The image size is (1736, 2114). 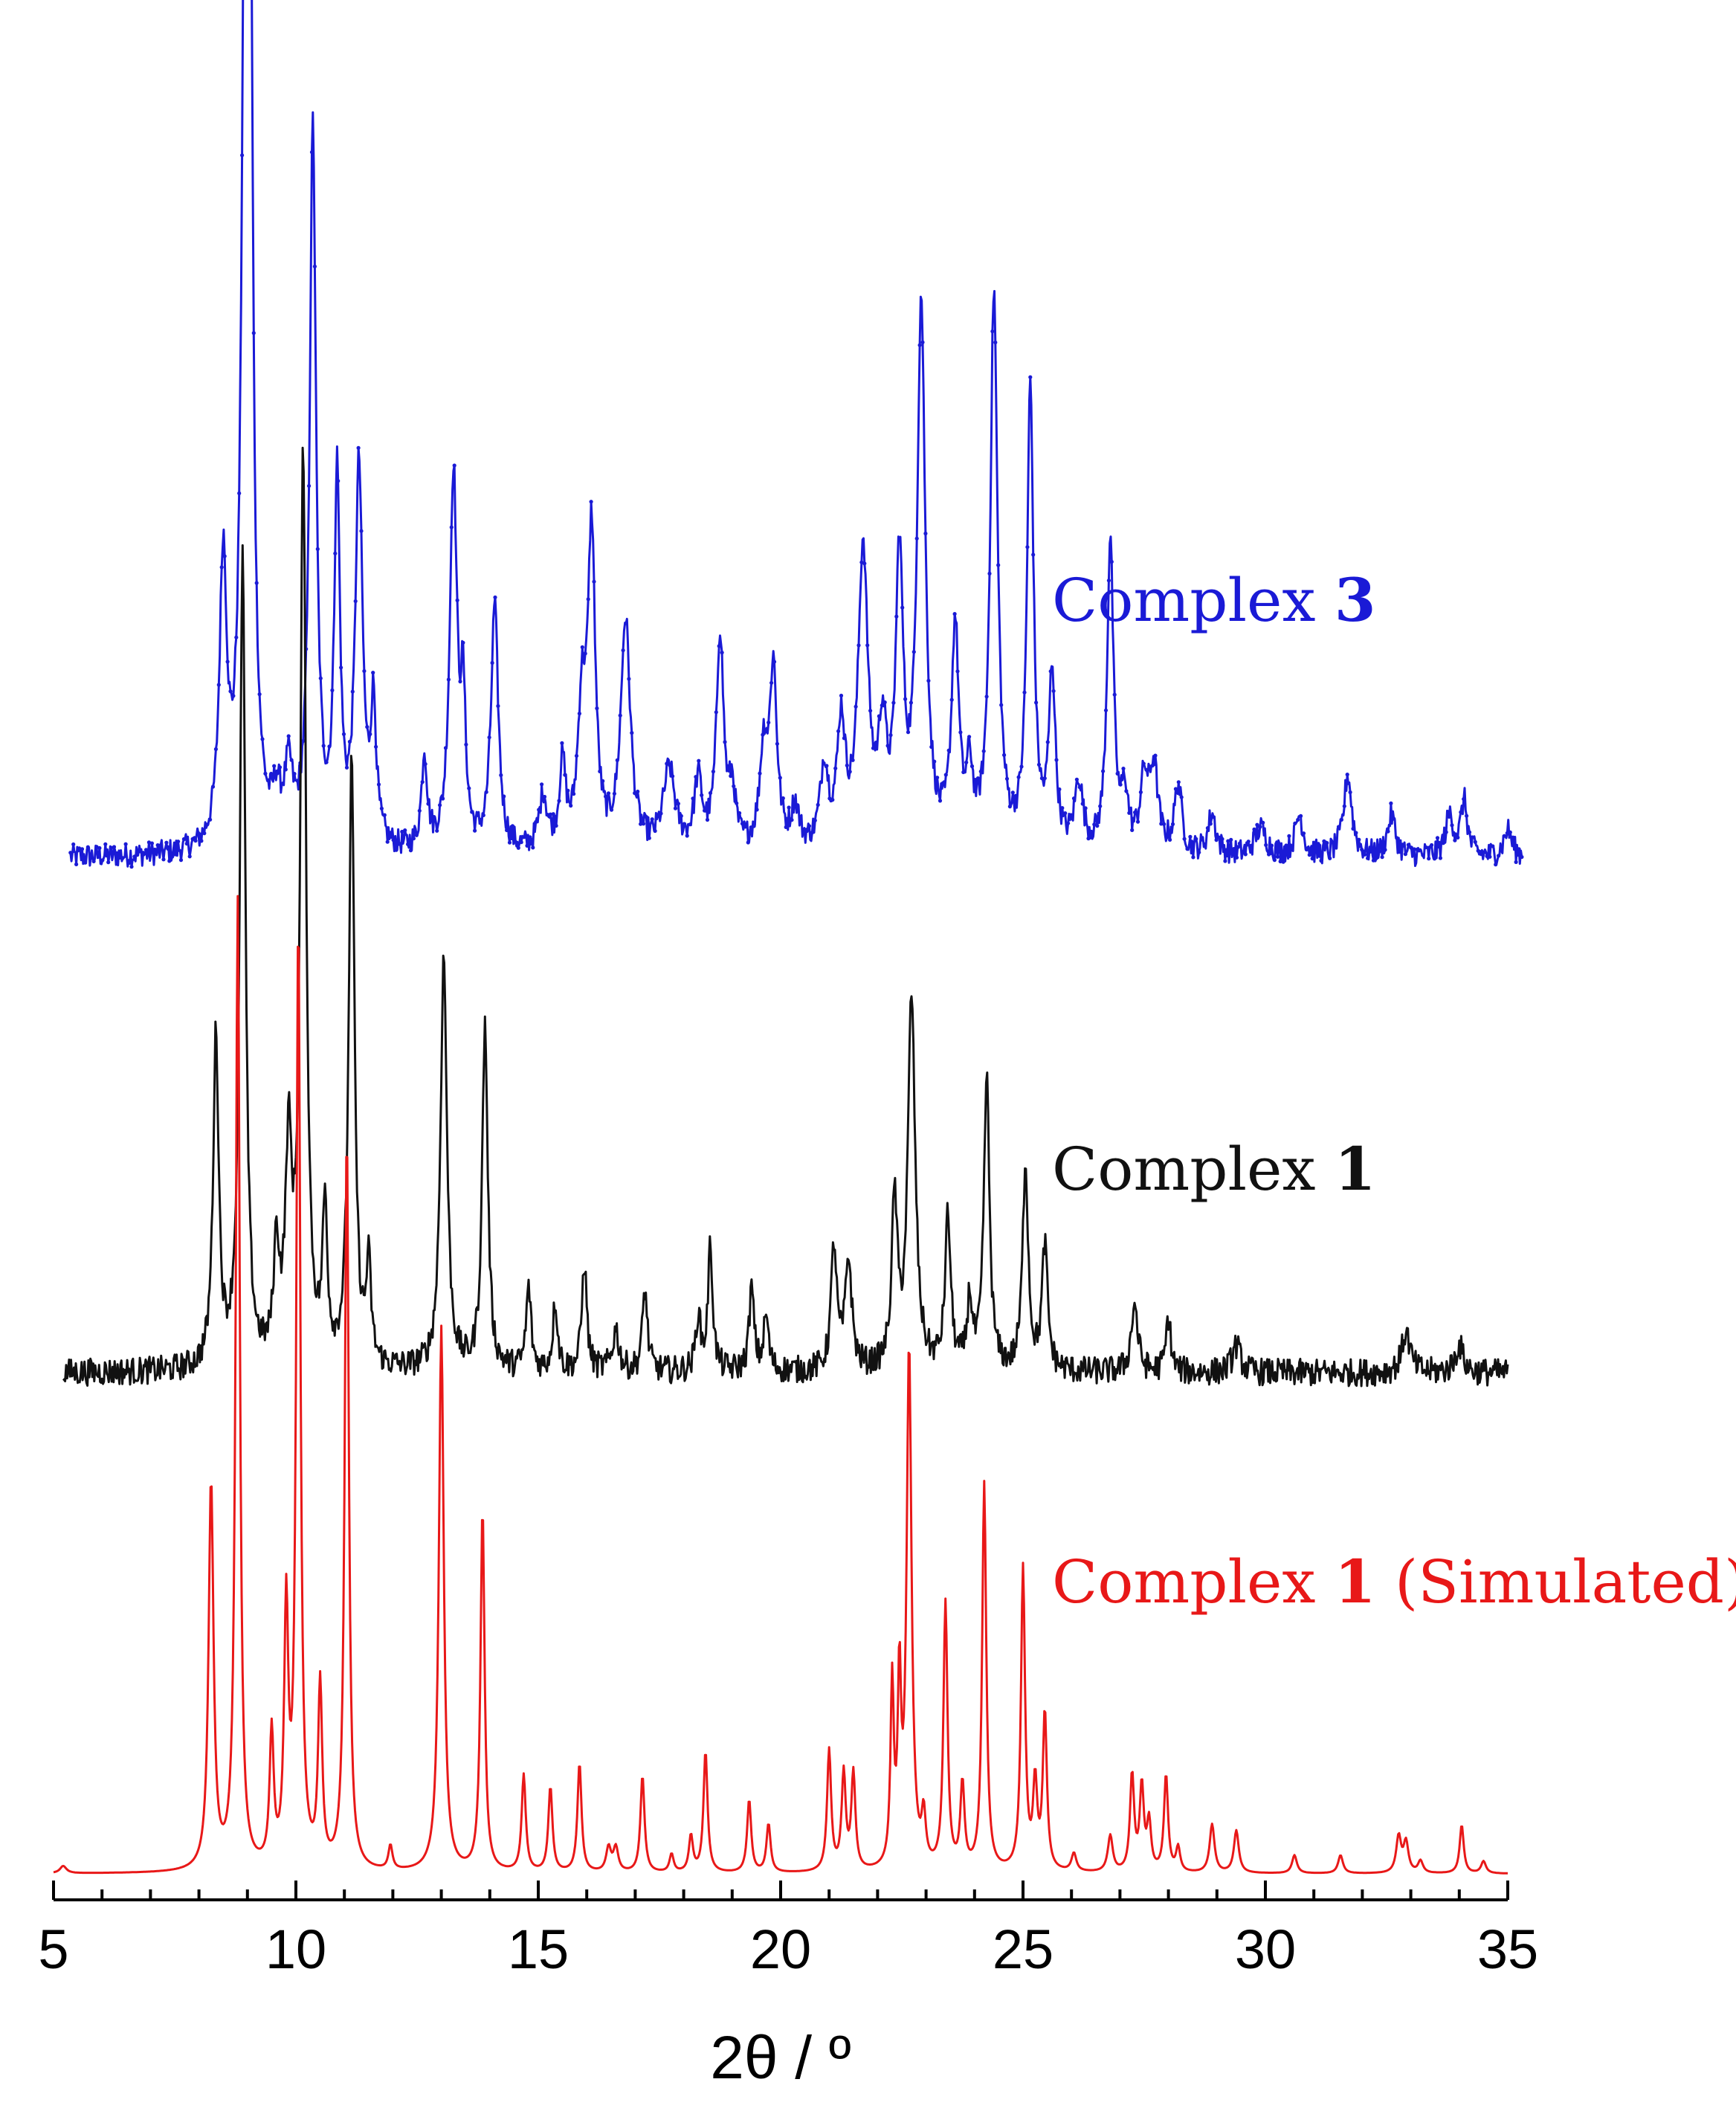 I want to click on series-label-text: Complex, so click(x=1193, y=1169).